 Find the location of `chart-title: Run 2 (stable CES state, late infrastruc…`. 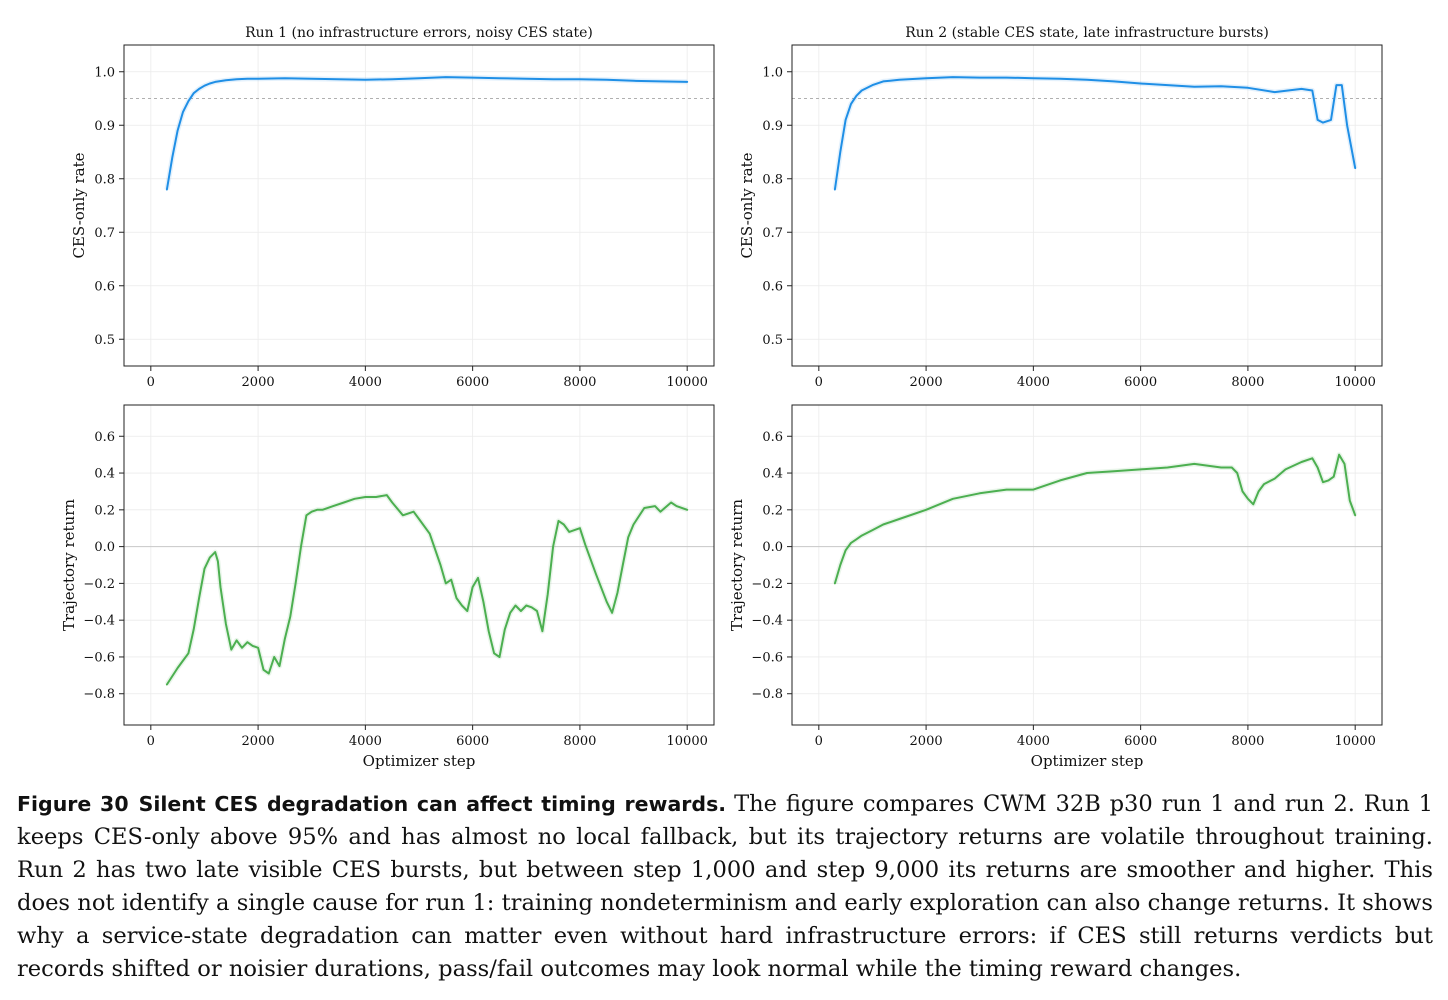

chart-title: Run 2 (stable CES state, late infrastruc… is located at coordinates (1087, 33).